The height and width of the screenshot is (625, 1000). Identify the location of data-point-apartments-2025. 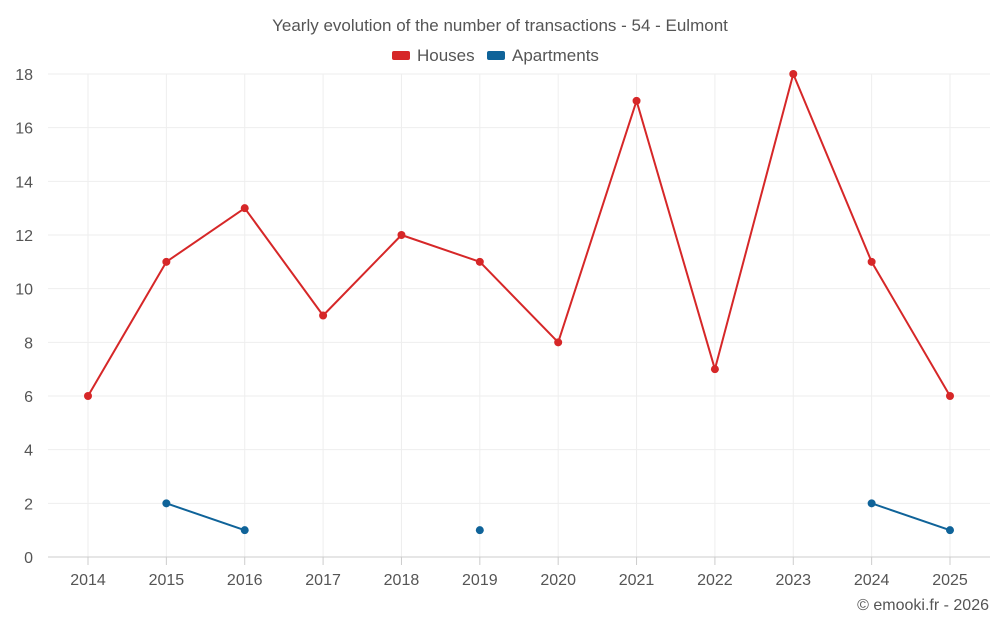
(950, 530).